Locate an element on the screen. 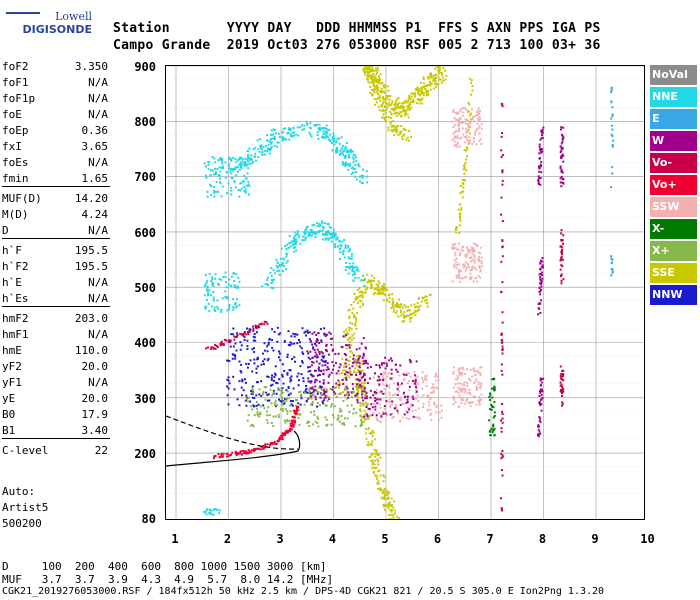 This screenshot has width=700, height=600. auto-label: Auto: is located at coordinates (19, 491).